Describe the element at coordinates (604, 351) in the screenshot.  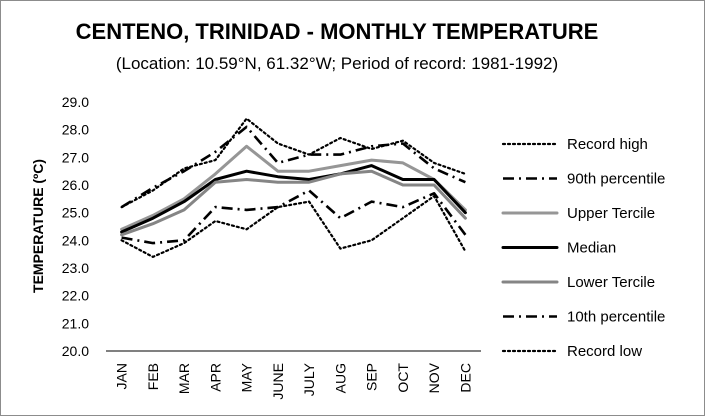
I see `legend-label: Record low` at that location.